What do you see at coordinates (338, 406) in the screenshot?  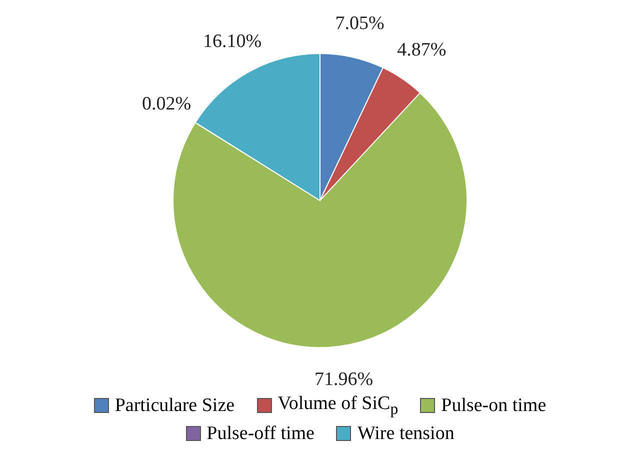 I see `legend-label: Volume of SiC$_{p}$` at bounding box center [338, 406].